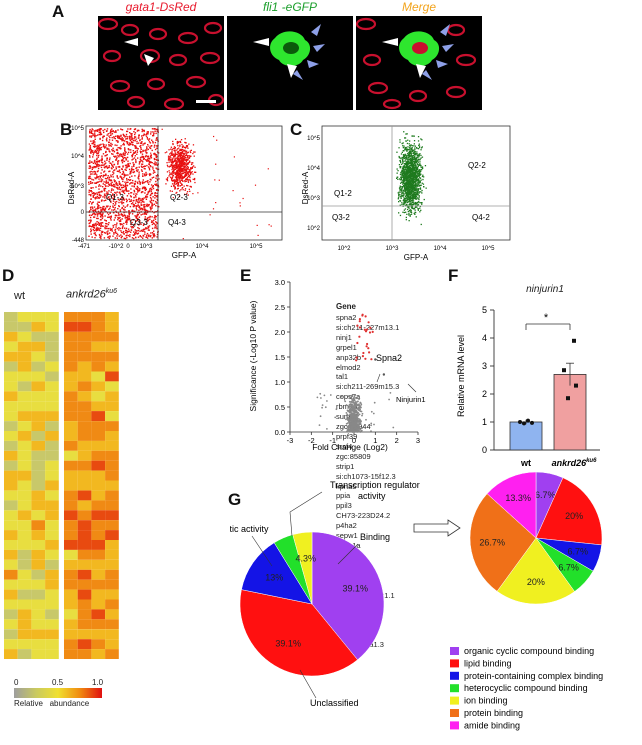 Image resolution: width=642 pixels, height=745 pixels. Describe the element at coordinates (355, 373) in the screenshot. I see `volcano-points` at that location.